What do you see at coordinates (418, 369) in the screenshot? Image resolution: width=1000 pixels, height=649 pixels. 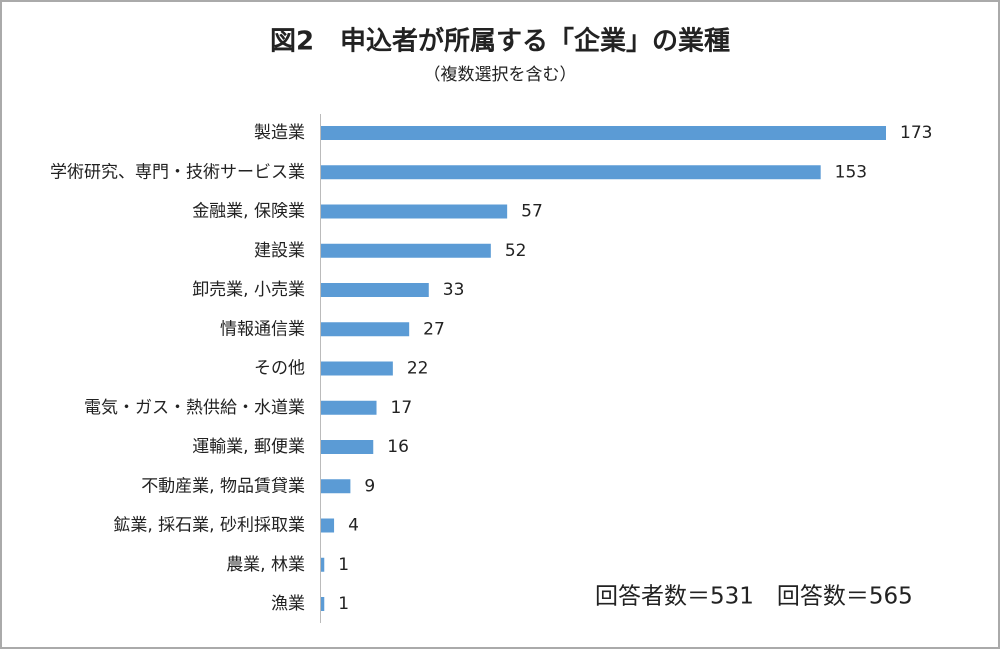 I see `value-label: 22` at bounding box center [418, 369].